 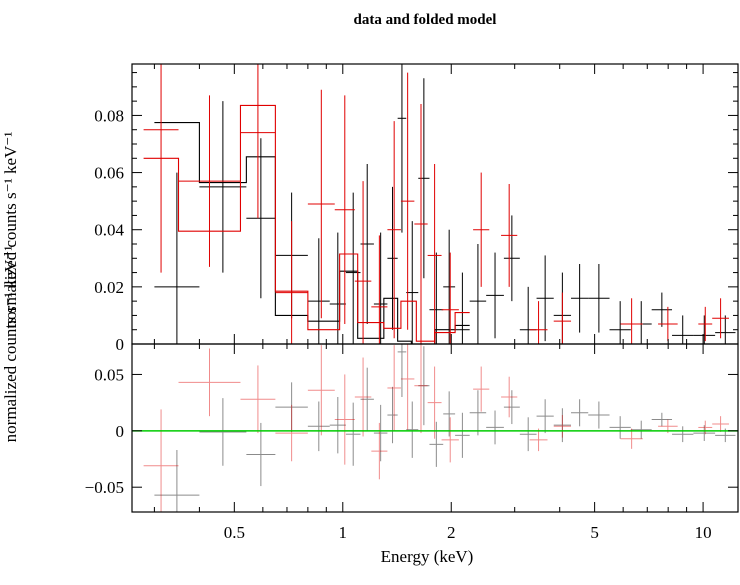 I want to click on bottom-ytick-label: 0, so click(x=120, y=431).